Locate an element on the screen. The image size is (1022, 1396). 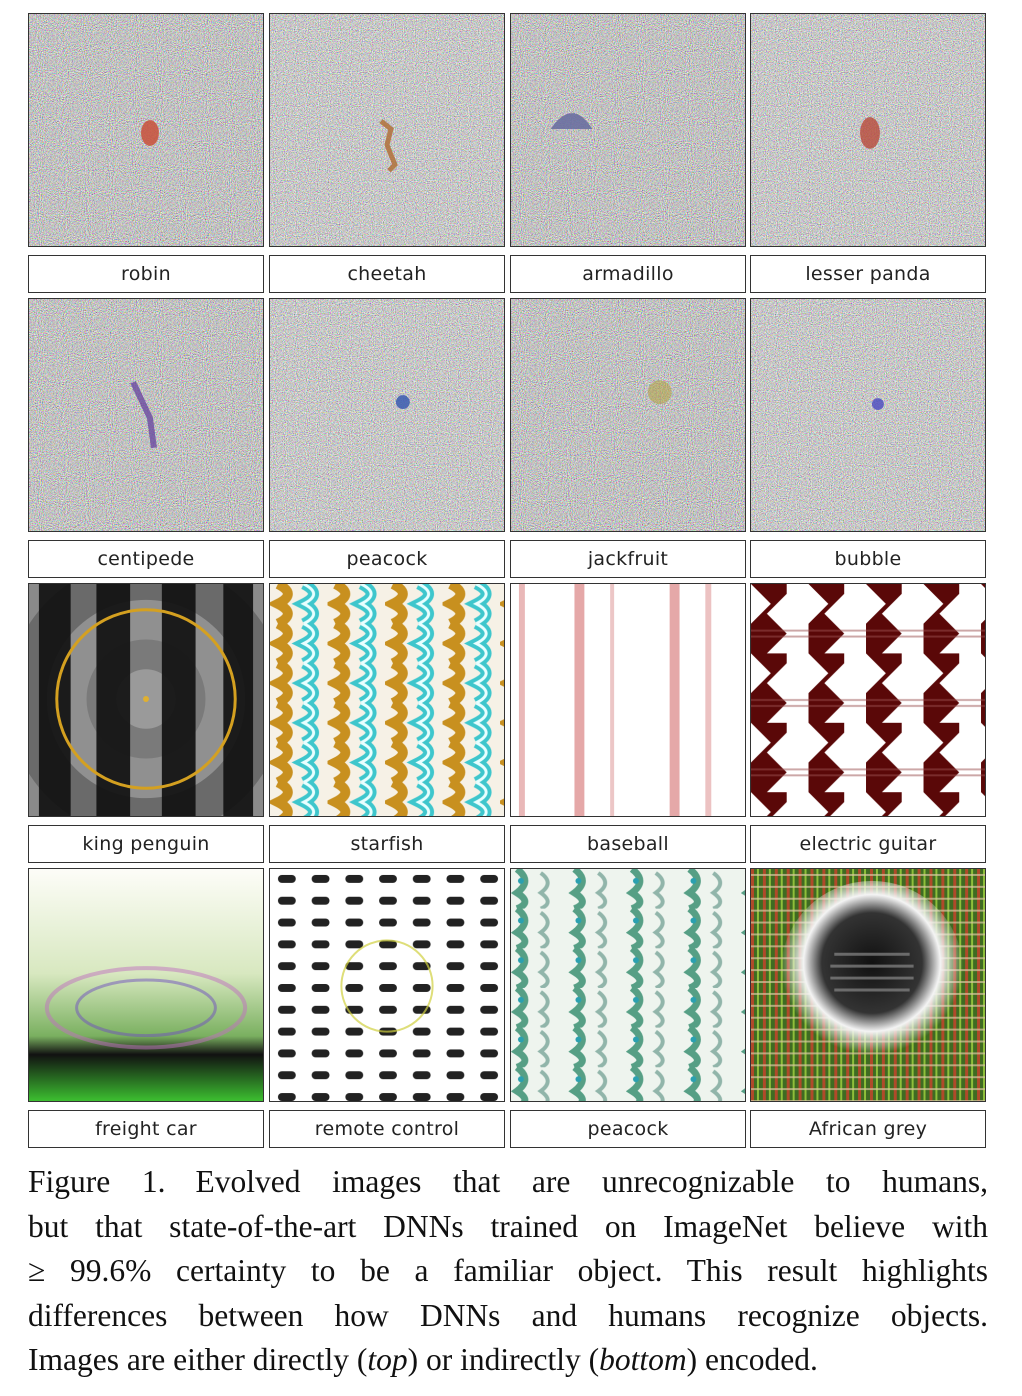
image-label: starfish is located at coordinates (387, 844).